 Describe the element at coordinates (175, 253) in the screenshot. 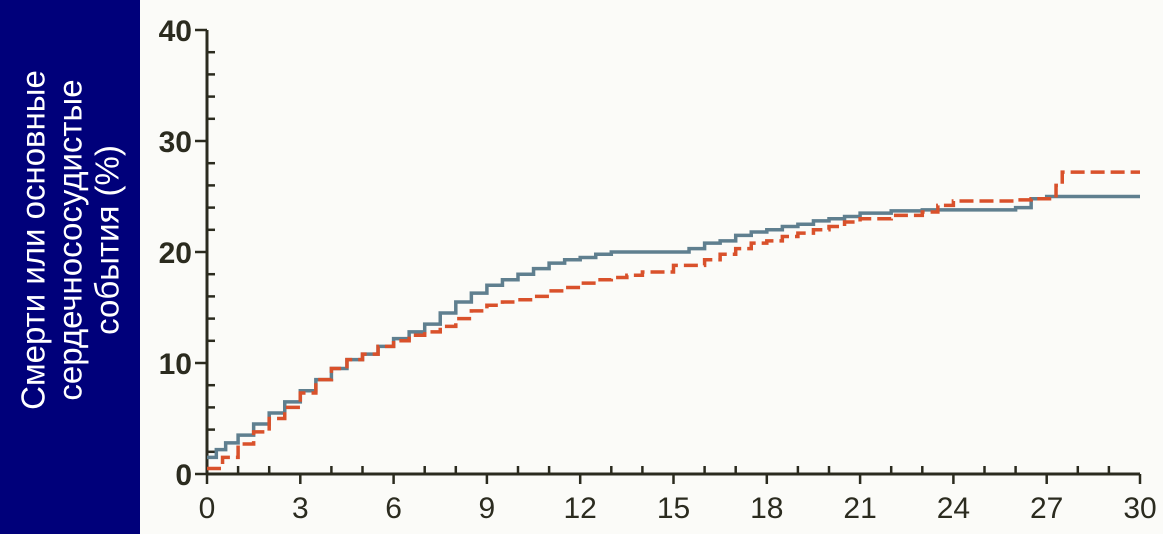

I see `y-tick-label: 20` at that location.